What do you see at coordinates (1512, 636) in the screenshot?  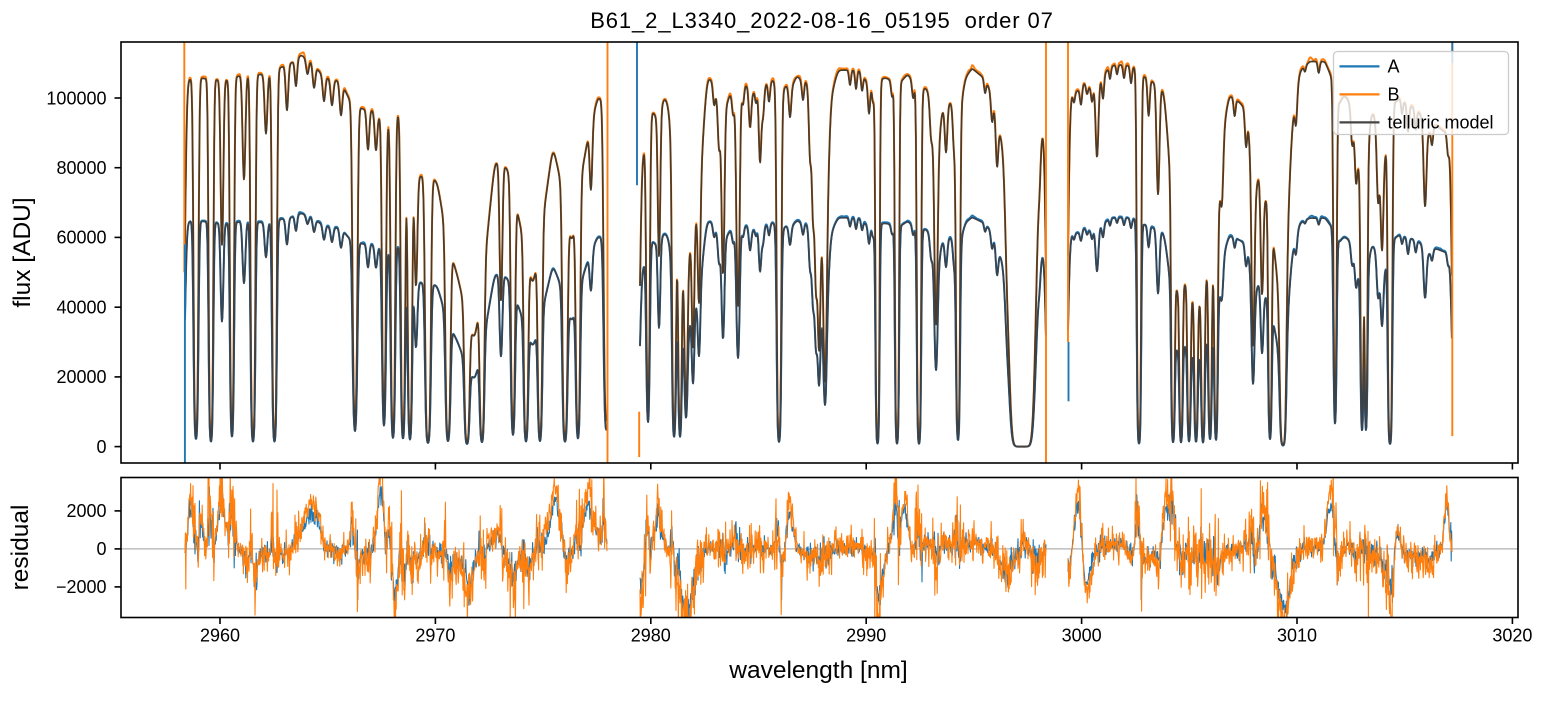 I see `svg-text: 3020` at bounding box center [1512, 636].